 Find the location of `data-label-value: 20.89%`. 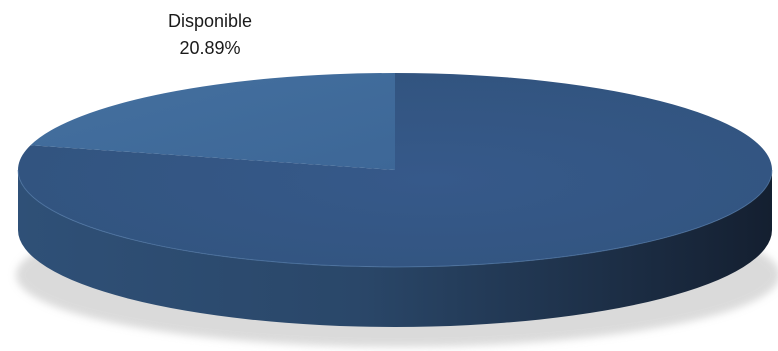

data-label-value: 20.89% is located at coordinates (210, 48).